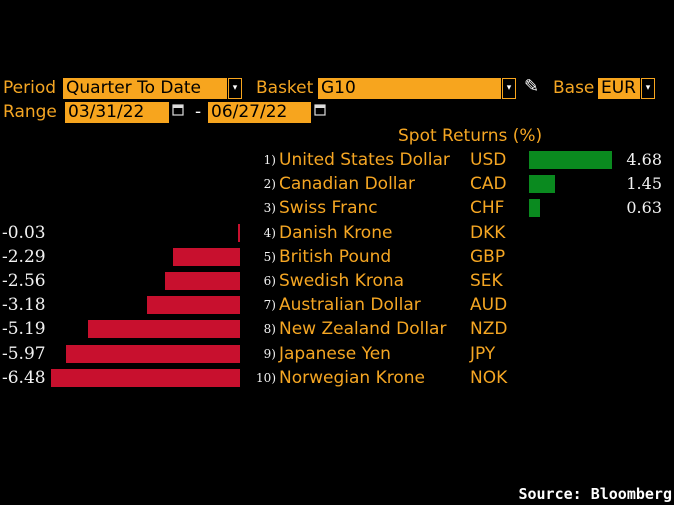 The width and height of the screenshot is (674, 505). I want to click on row-number: 5), so click(269, 257).